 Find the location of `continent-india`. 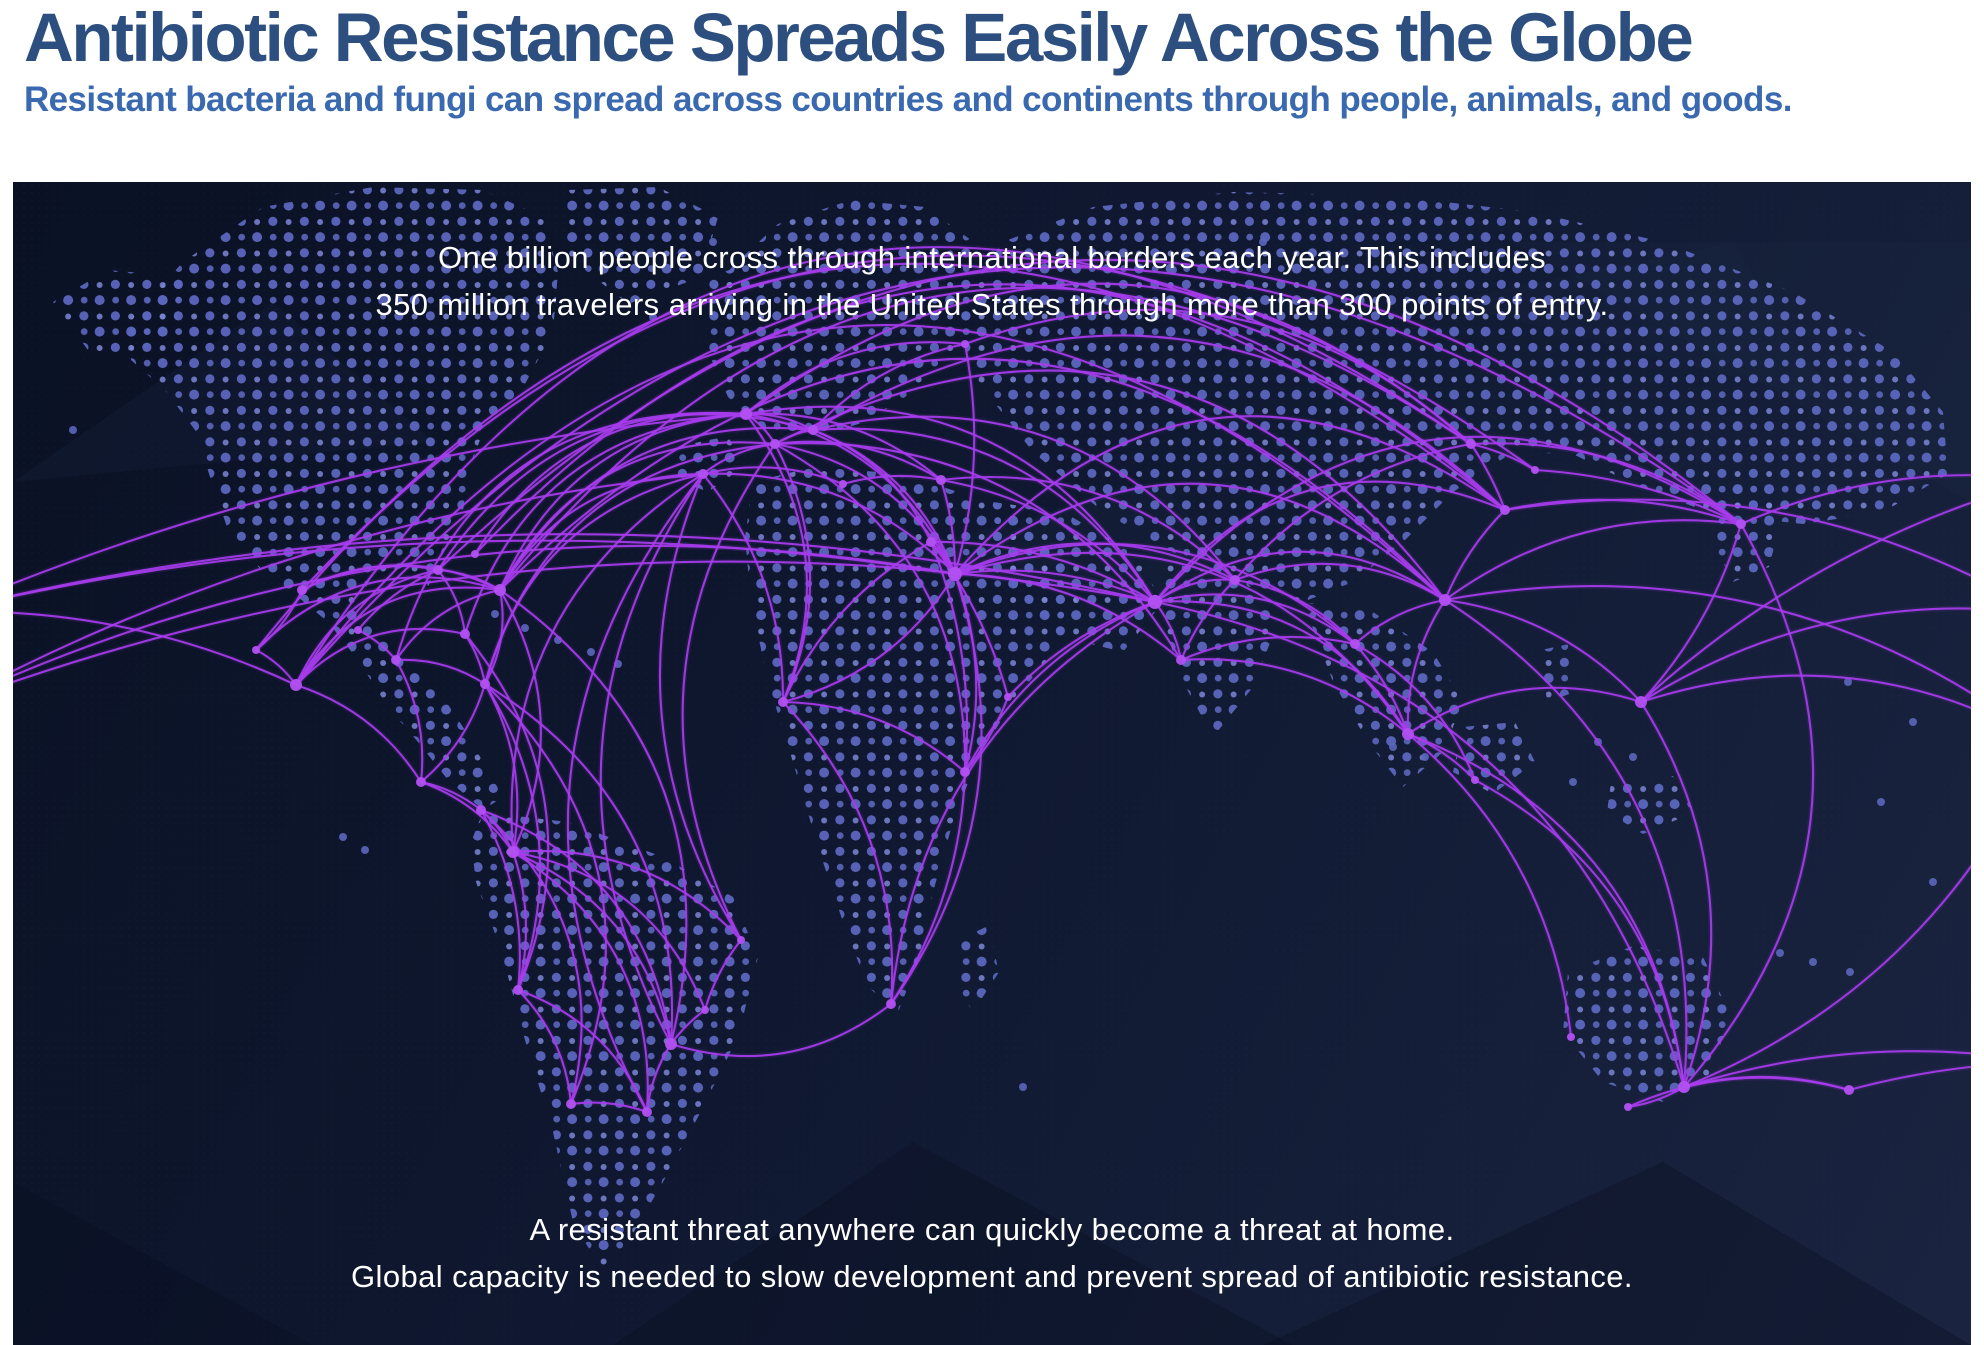

continent-india is located at coordinates (1220, 649).